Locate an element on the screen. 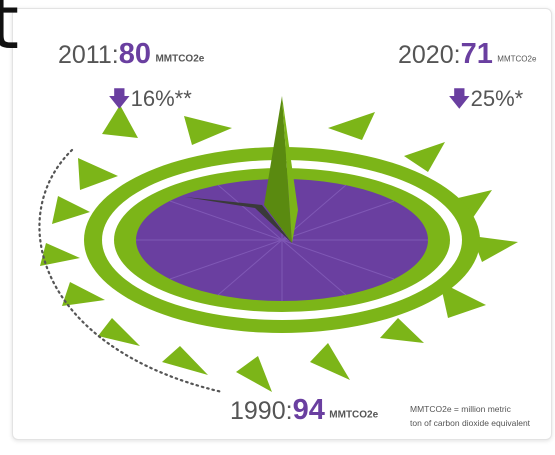 The image size is (555, 455). dial-hour-lines is located at coordinates (282, 240).